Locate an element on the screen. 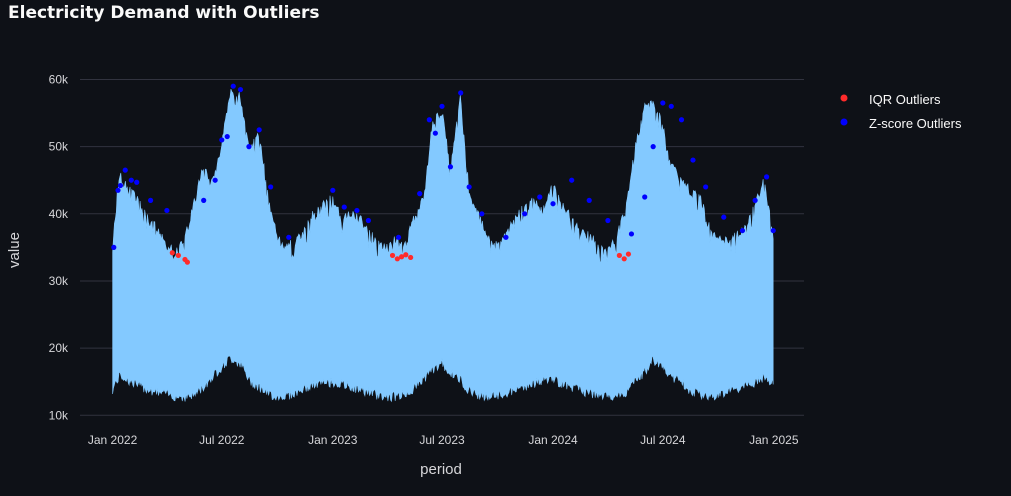  x-tick-label: Jul 2024 is located at coordinates (663, 440).